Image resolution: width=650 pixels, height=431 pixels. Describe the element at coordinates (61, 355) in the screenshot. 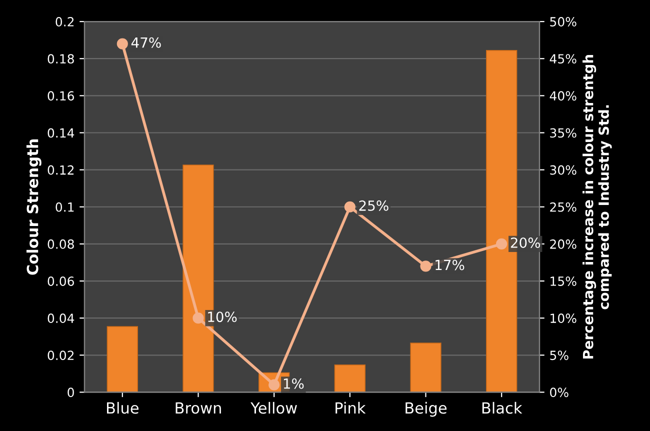

I see `y-tick-label: 0.02` at that location.